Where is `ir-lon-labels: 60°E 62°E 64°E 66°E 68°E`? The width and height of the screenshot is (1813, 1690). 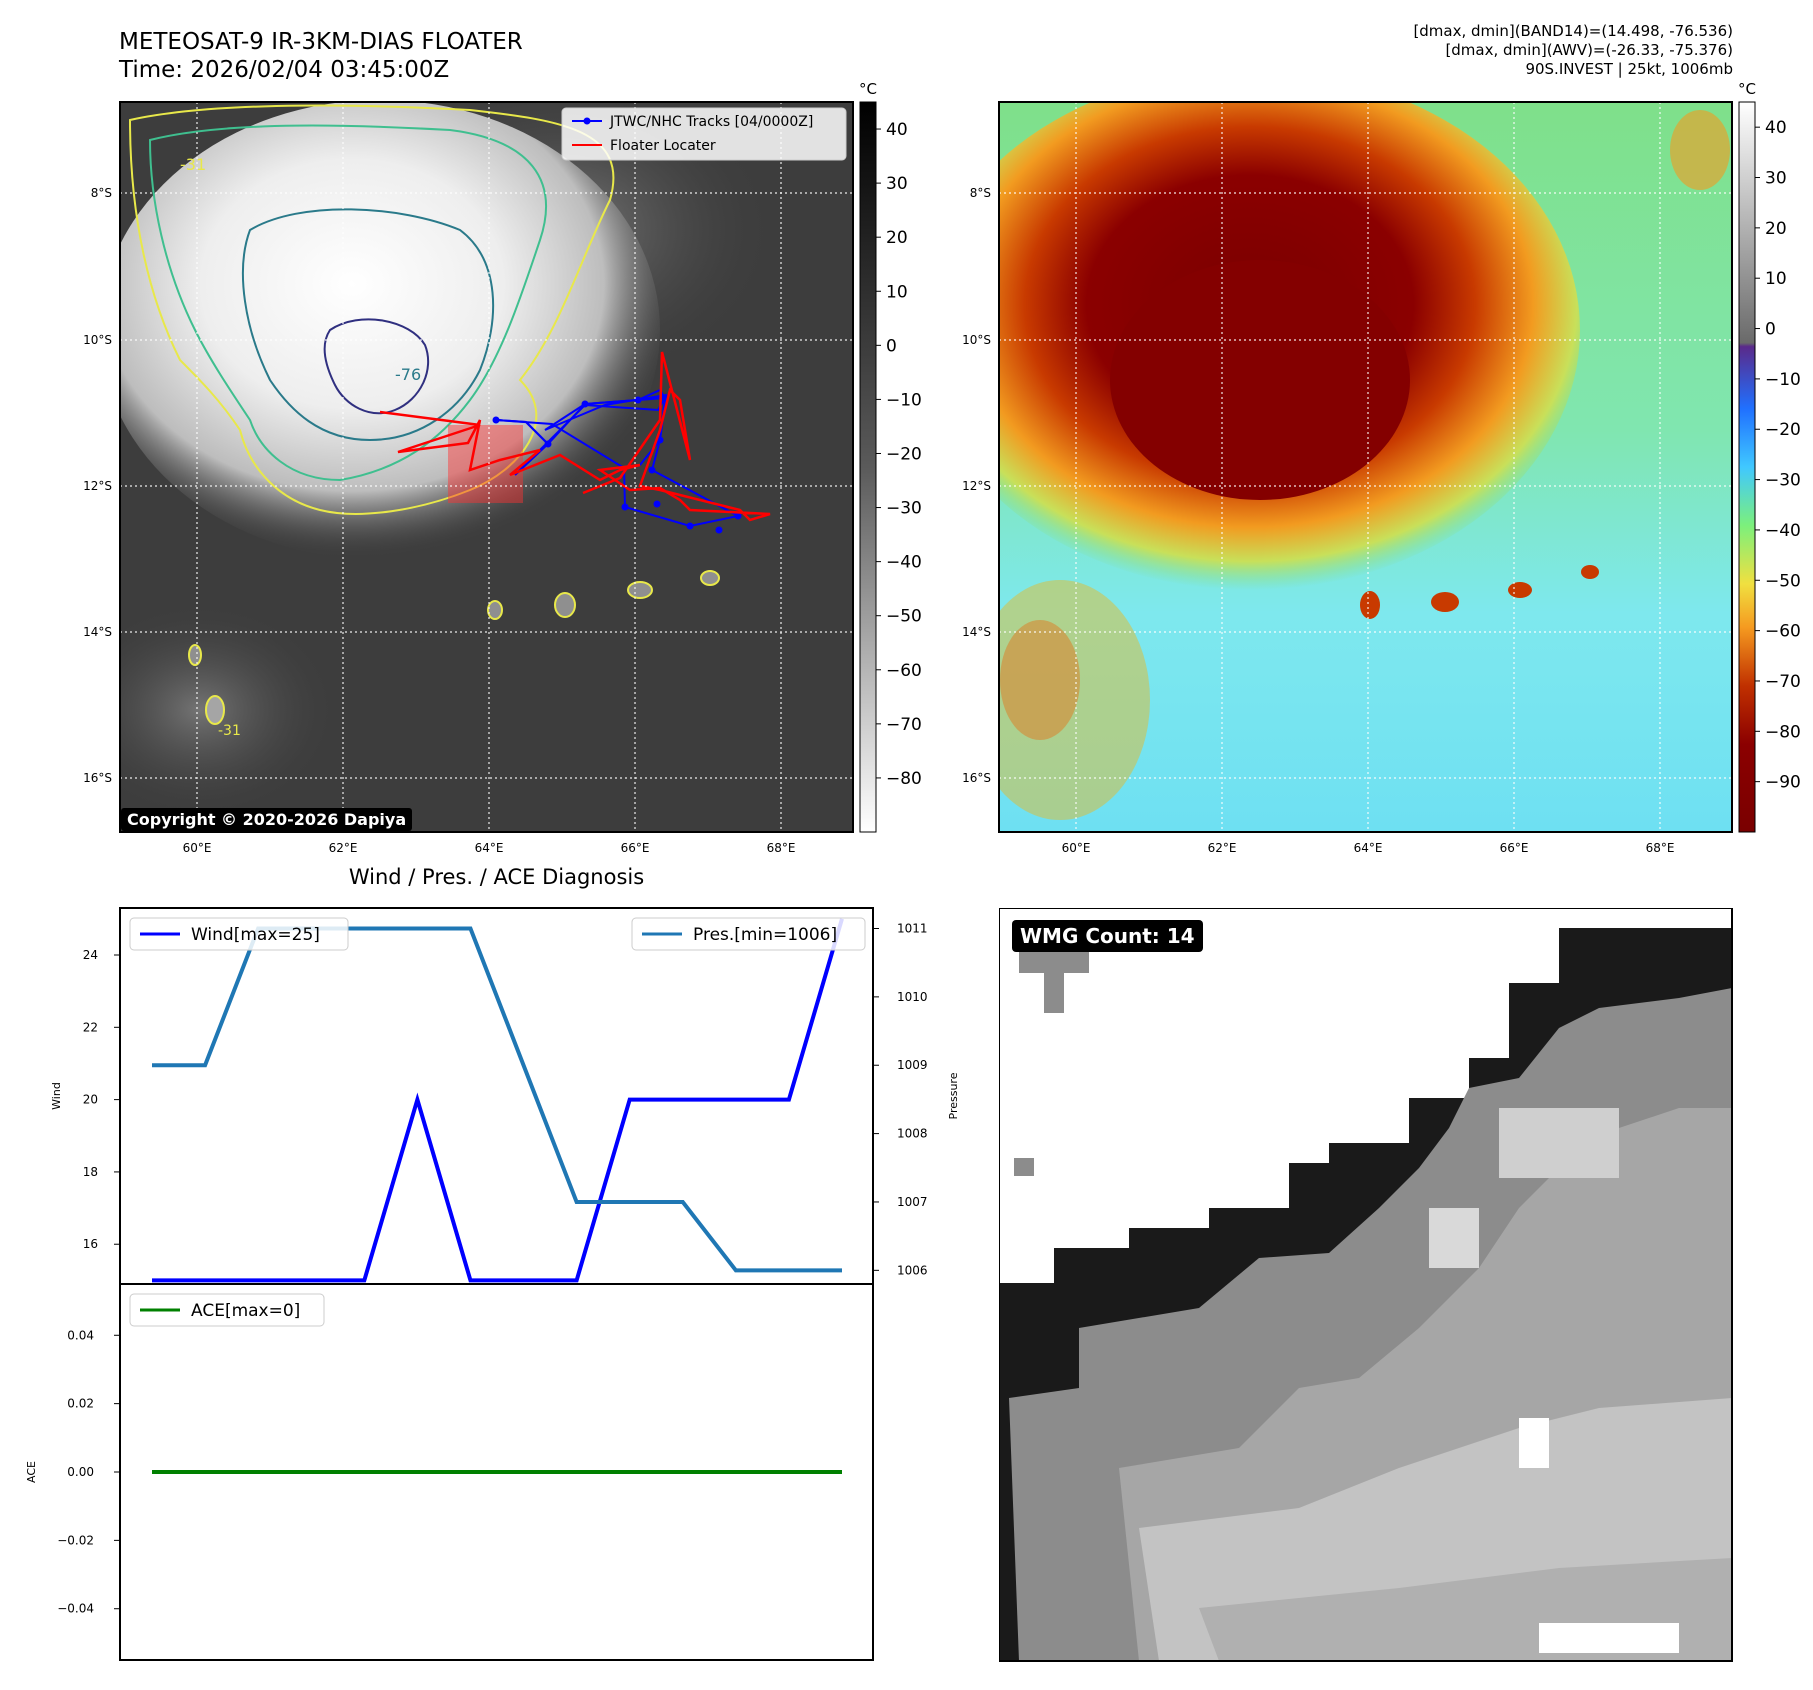 ir-lon-labels: 60°E 62°E 64°E 66°E 68°E is located at coordinates (489, 848).